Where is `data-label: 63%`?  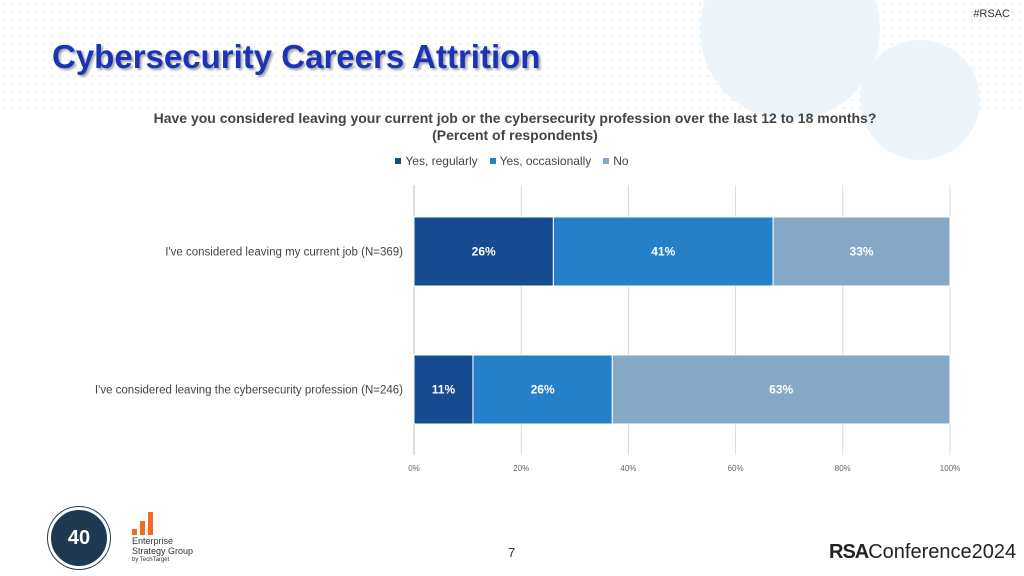
data-label: 63% is located at coordinates (781, 390).